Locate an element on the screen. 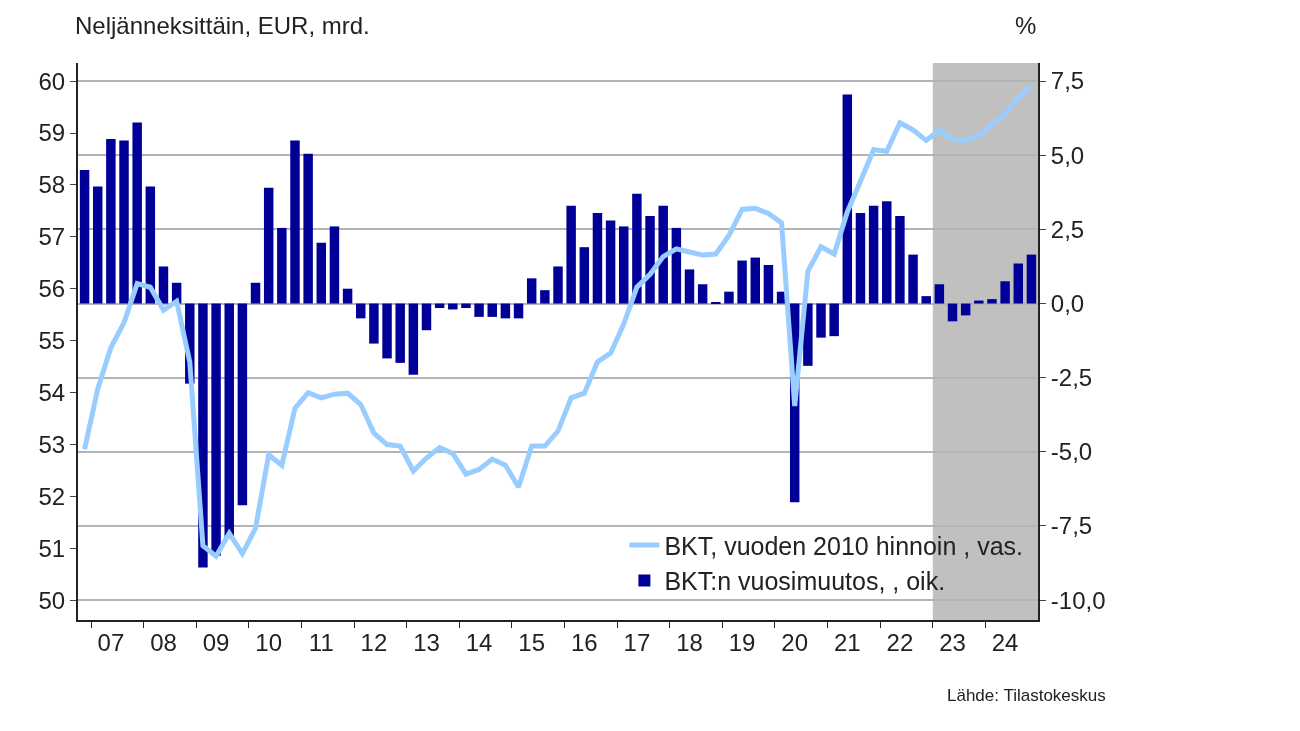 Image resolution: width=1300 pixels, height=731 pixels. y-tick-label: 58 is located at coordinates (52, 185).